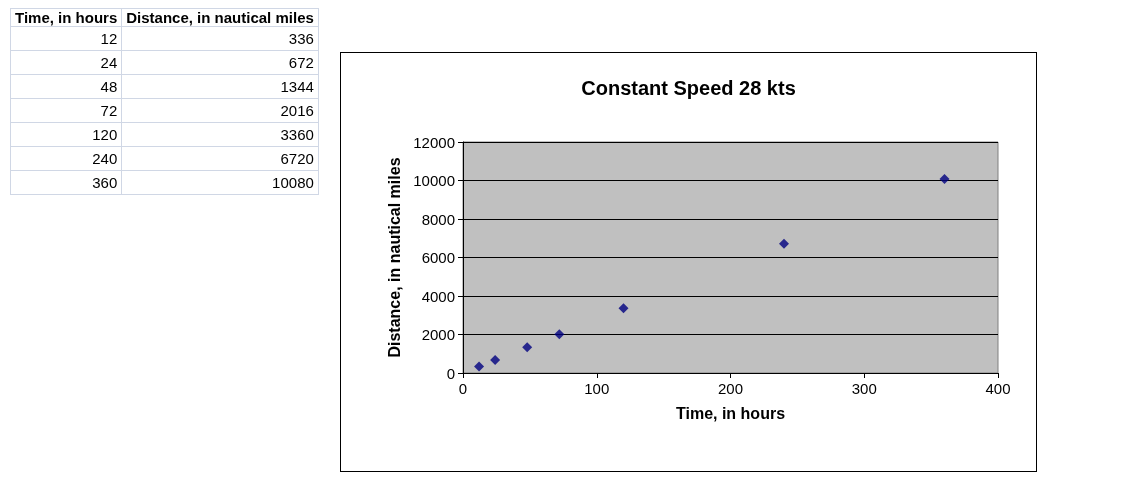  Describe the element at coordinates (434, 180) in the screenshot. I see `y-tick-label: 10000` at that location.